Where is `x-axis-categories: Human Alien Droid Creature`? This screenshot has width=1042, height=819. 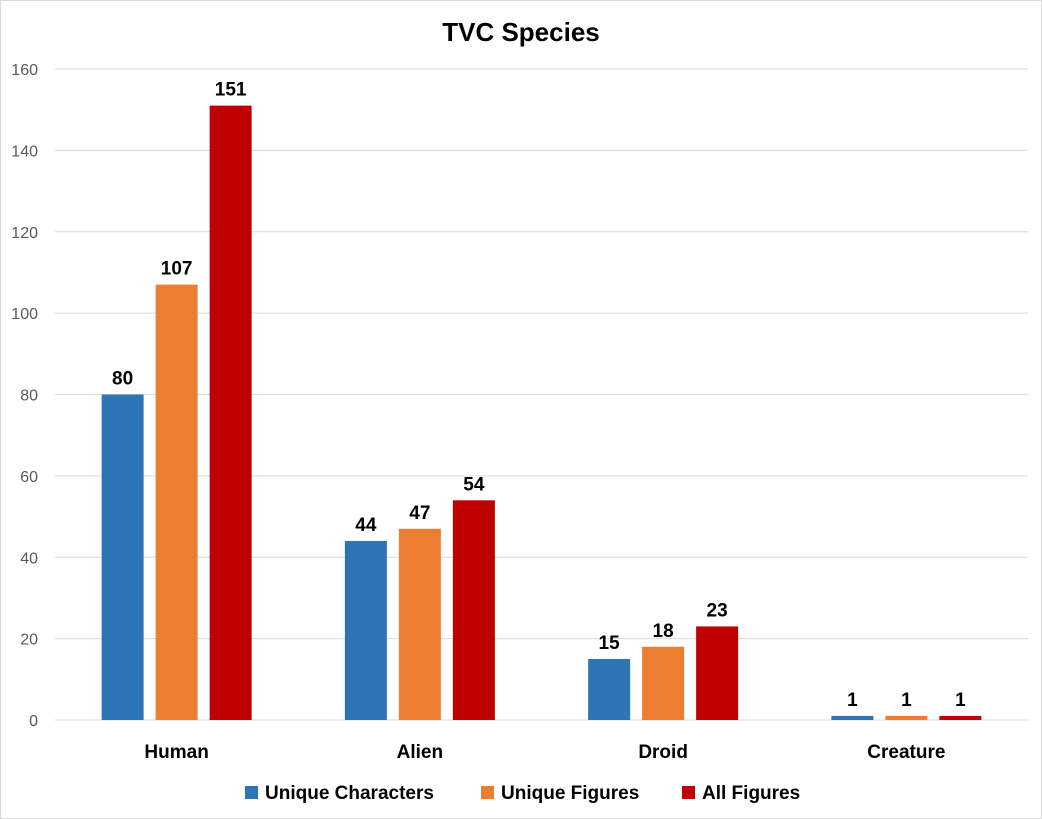 x-axis-categories: Human Alien Droid Creature is located at coordinates (544, 752).